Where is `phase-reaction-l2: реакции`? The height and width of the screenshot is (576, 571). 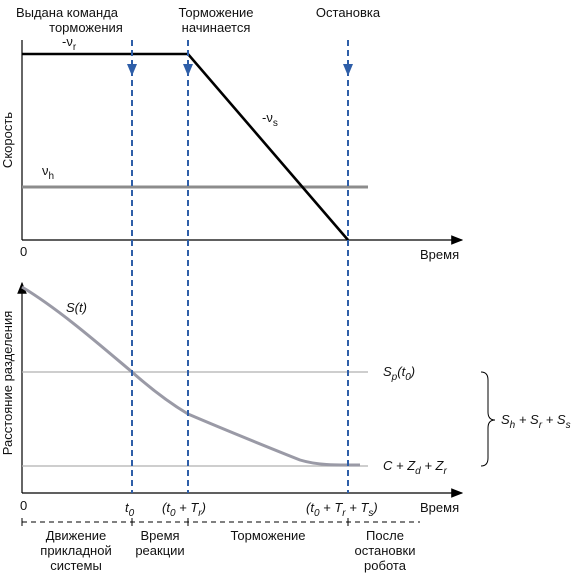
phase-reaction-l2: реакции is located at coordinates (159, 550).